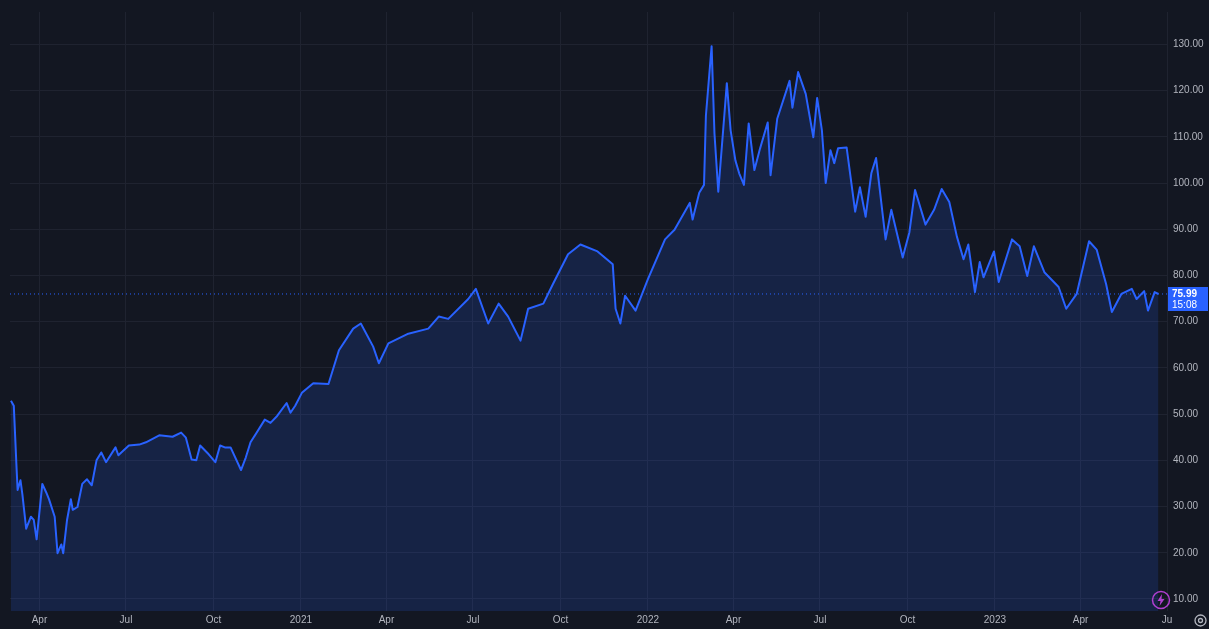  What do you see at coordinates (1186, 367) in the screenshot?
I see `y-tick-label: 60.00` at bounding box center [1186, 367].